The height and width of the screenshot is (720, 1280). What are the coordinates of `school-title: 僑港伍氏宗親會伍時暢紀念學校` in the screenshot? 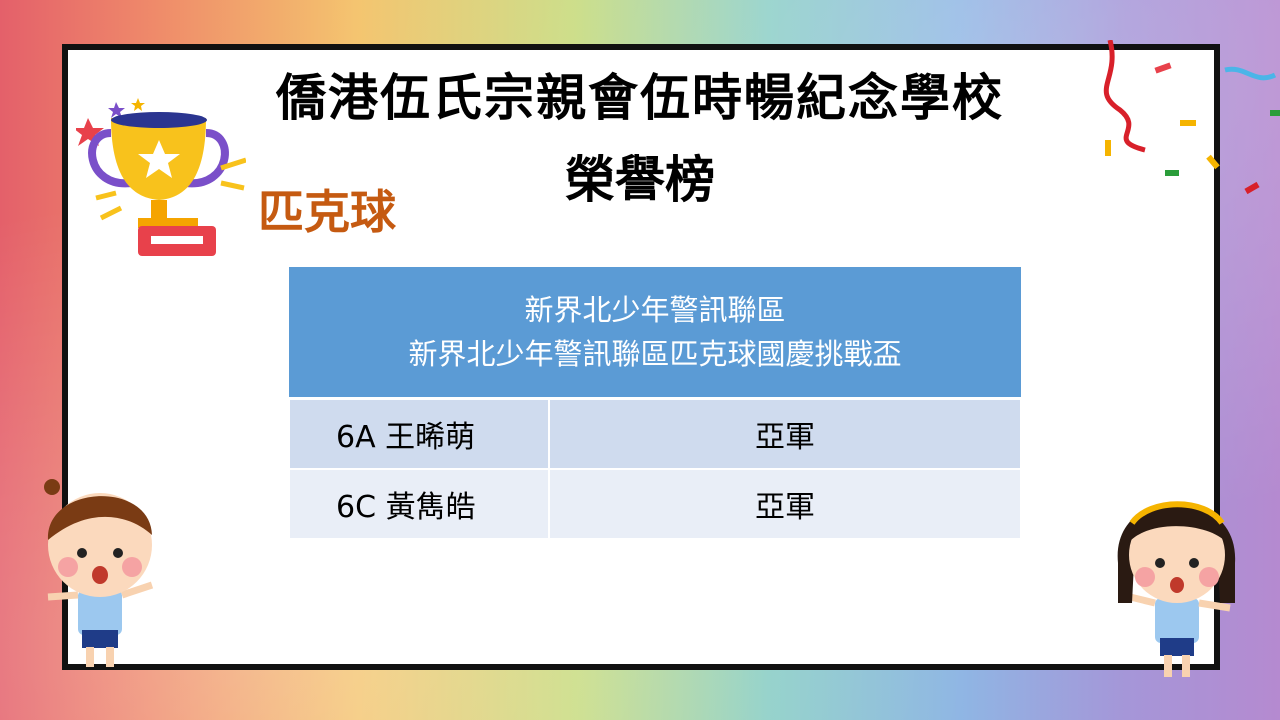 It's located at (640, 98).